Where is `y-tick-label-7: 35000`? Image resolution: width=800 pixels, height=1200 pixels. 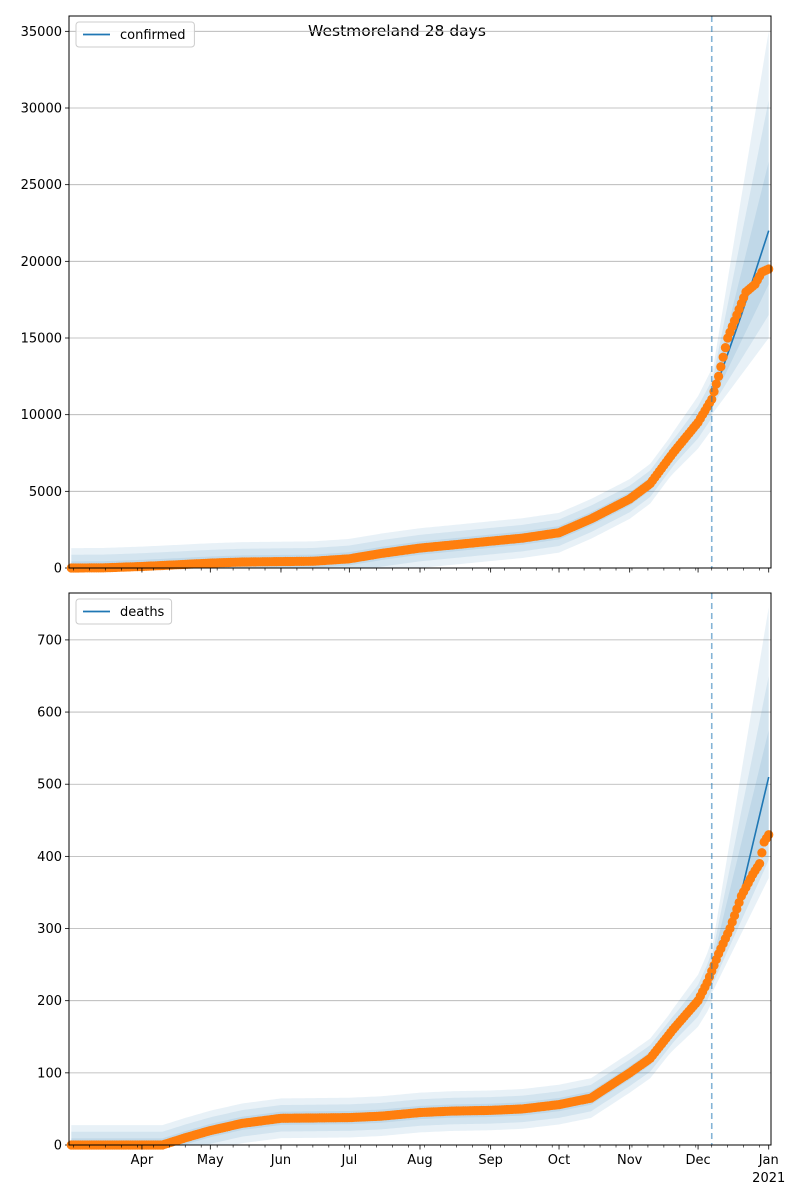 y-tick-label-7: 35000 is located at coordinates (41, 32).